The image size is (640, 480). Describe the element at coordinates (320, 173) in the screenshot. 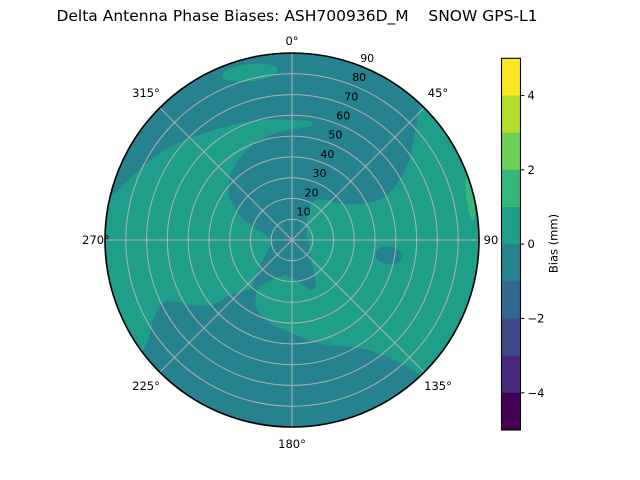

I see `radial-tick-label-2: 30` at that location.